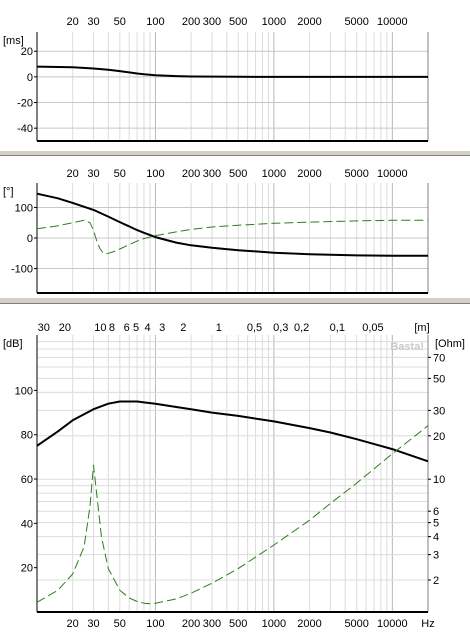 The width and height of the screenshot is (470, 640). Describe the element at coordinates (13, 41) in the screenshot. I see `y-axis-label: [ms]` at that location.